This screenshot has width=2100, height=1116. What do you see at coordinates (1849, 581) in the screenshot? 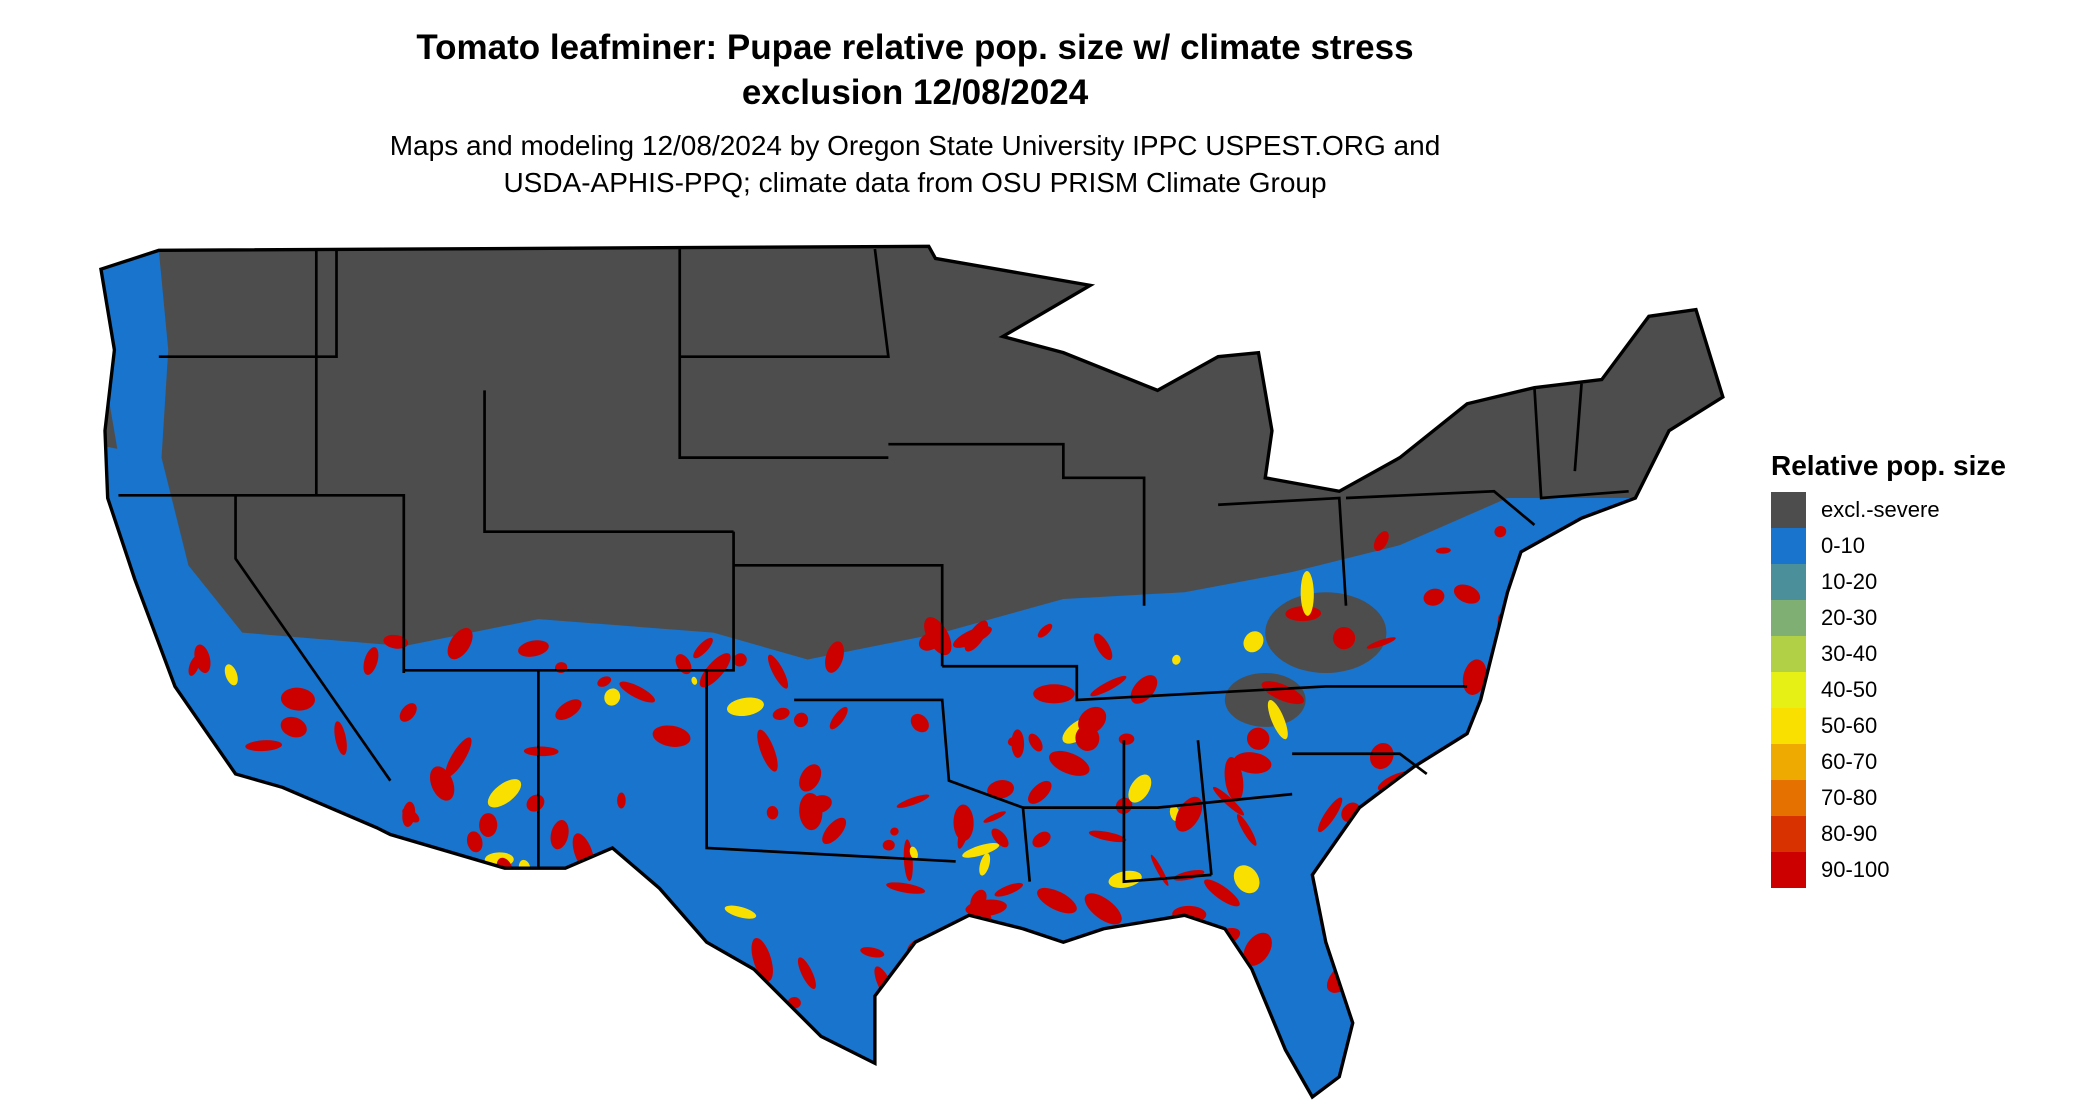
I see `legend-label: 10-20` at bounding box center [1849, 581].